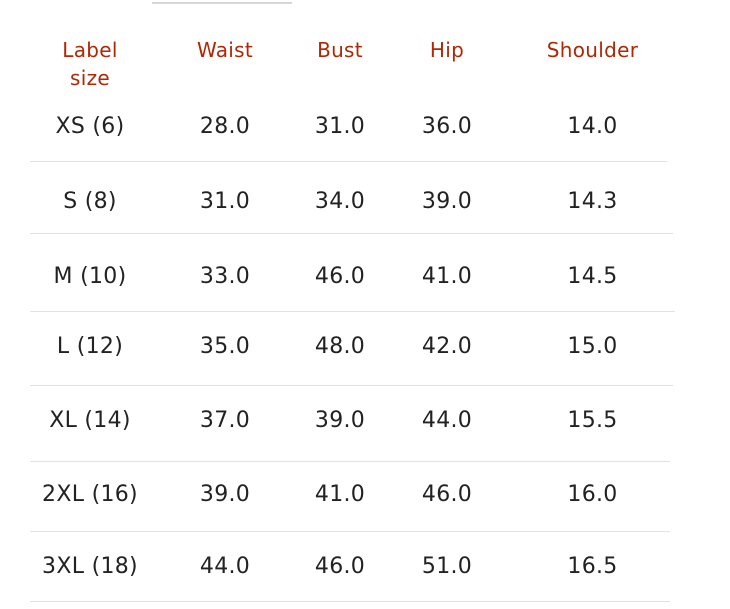  What do you see at coordinates (225, 566) in the screenshot?
I see `cell-waist: 44.0` at bounding box center [225, 566].